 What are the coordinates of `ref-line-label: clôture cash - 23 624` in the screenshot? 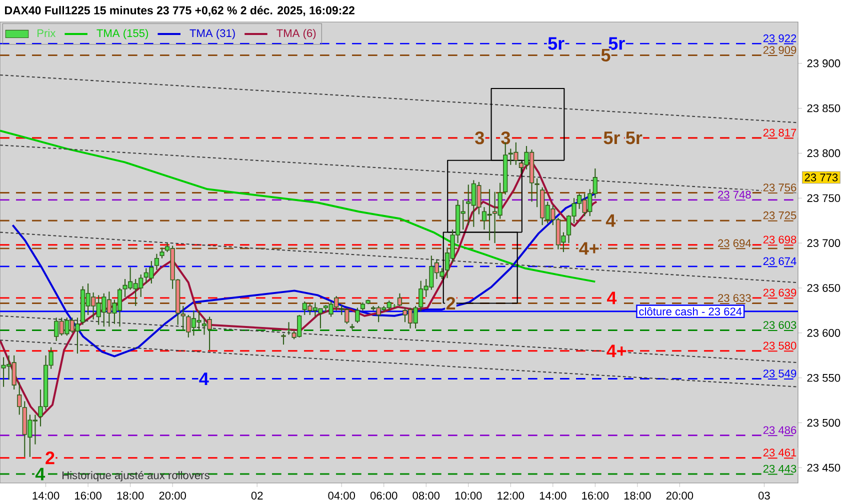 It's located at (690, 311).